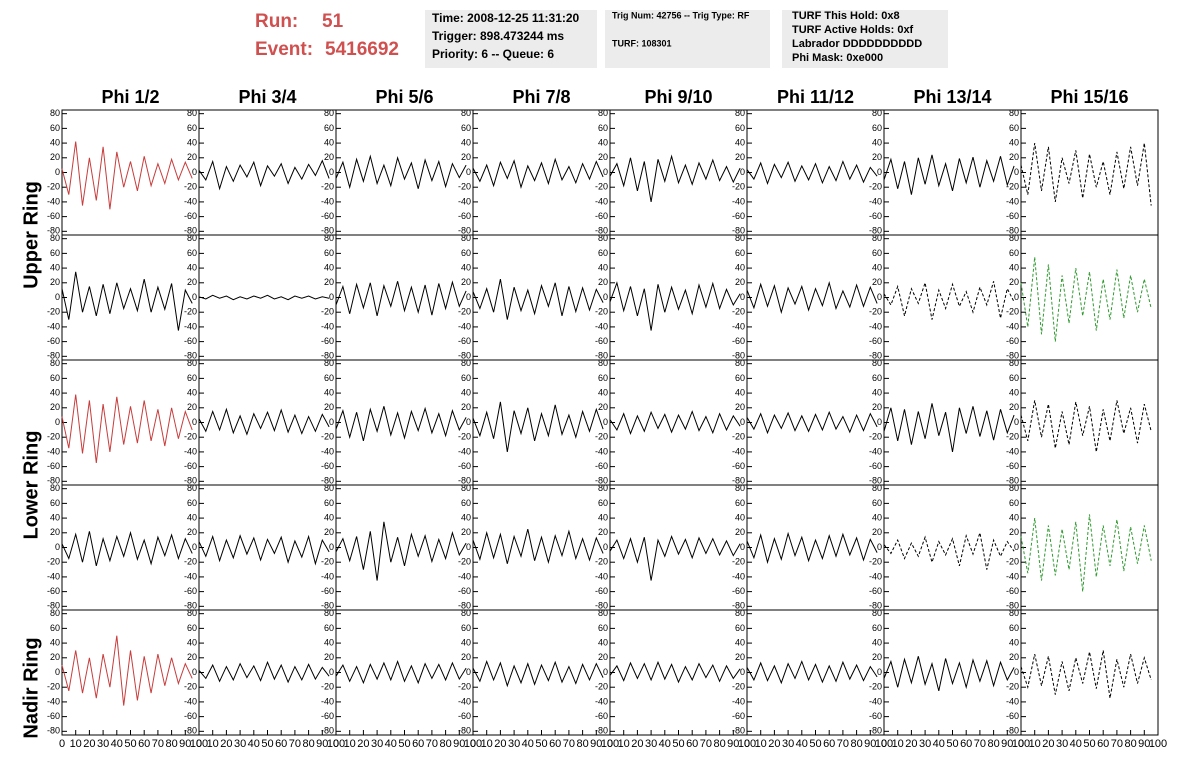 The height and width of the screenshot is (772, 1196). Describe the element at coordinates (837, 58) in the screenshot. I see `info-line: Phi Mask: 0xe000` at that location.